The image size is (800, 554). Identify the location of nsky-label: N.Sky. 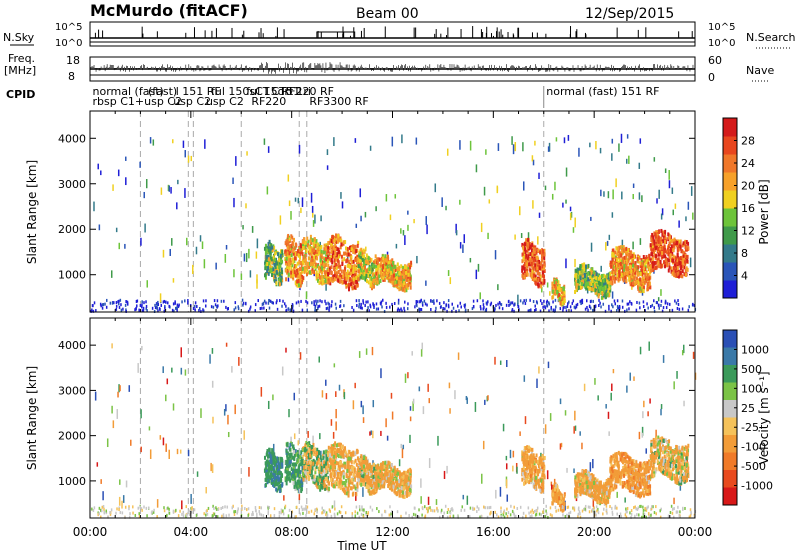
(19, 37).